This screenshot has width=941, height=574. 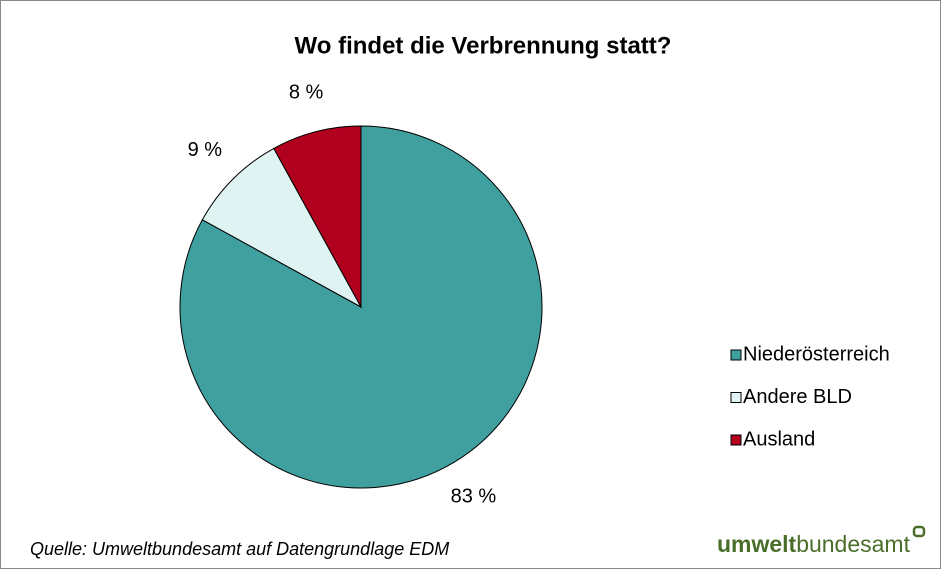 What do you see at coordinates (919, 531) in the screenshot?
I see `logo-symbol` at bounding box center [919, 531].